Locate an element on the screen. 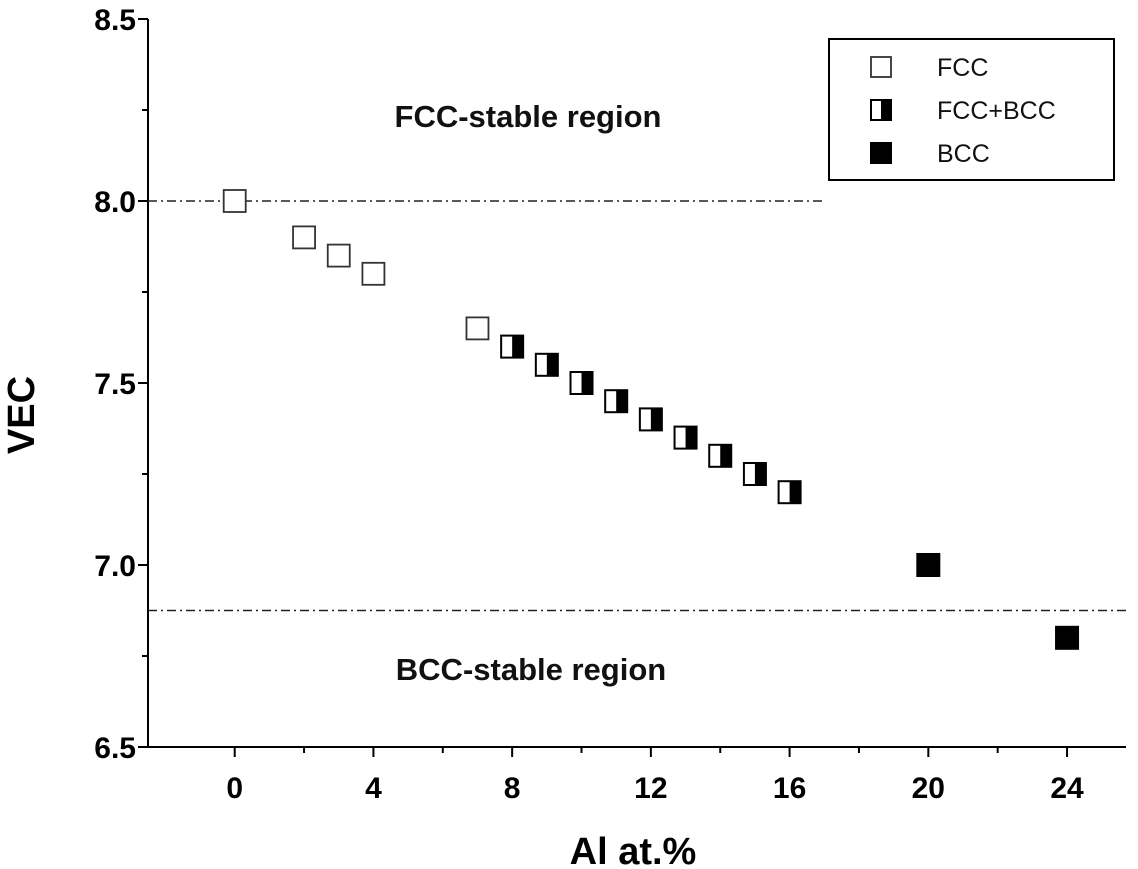  x-axis-ticks: 0 4 8 12 16 20 24 is located at coordinates (655, 776).